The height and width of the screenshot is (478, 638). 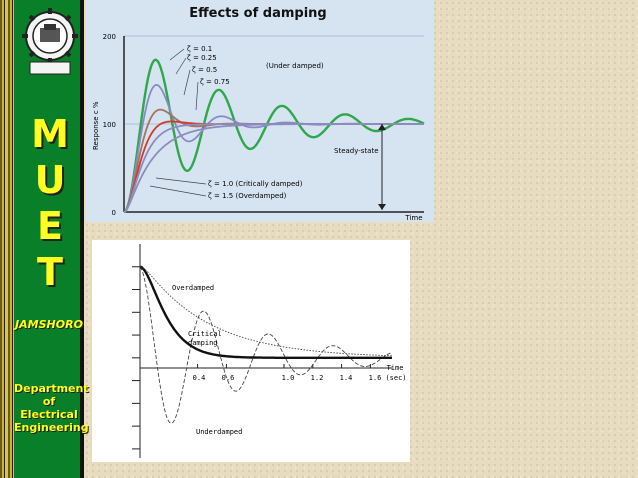 I want to click on y-tick-label: 200, so click(x=109, y=37).